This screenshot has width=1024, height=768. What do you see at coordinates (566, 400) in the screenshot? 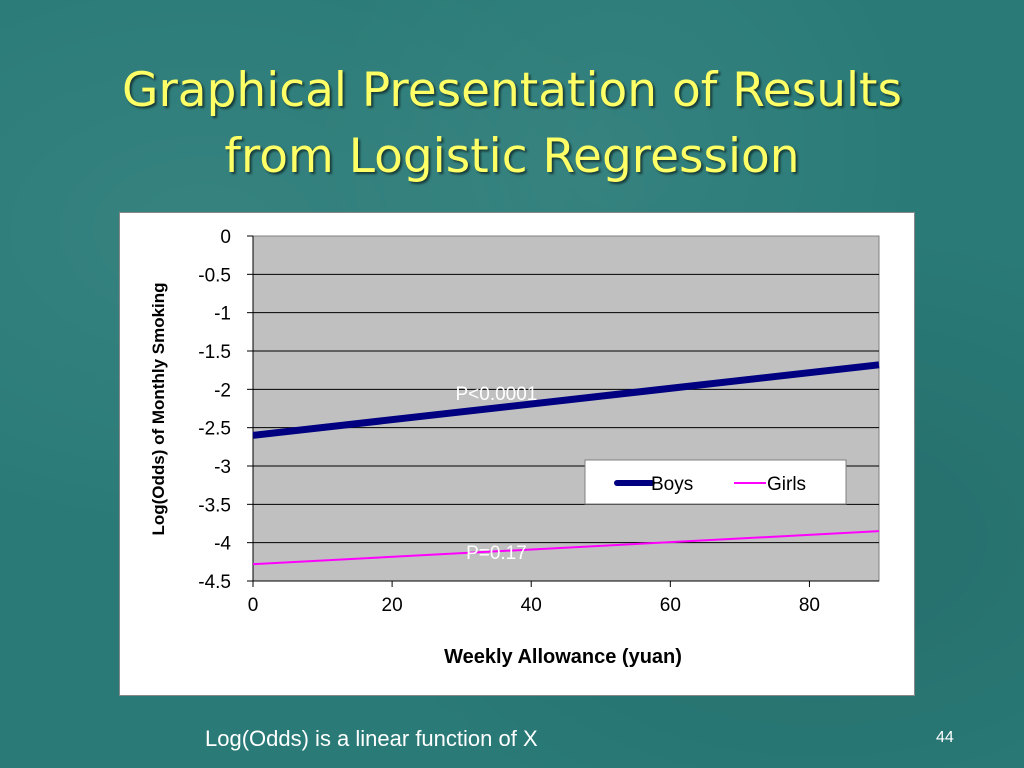
I see `series-line-boys` at bounding box center [566, 400].